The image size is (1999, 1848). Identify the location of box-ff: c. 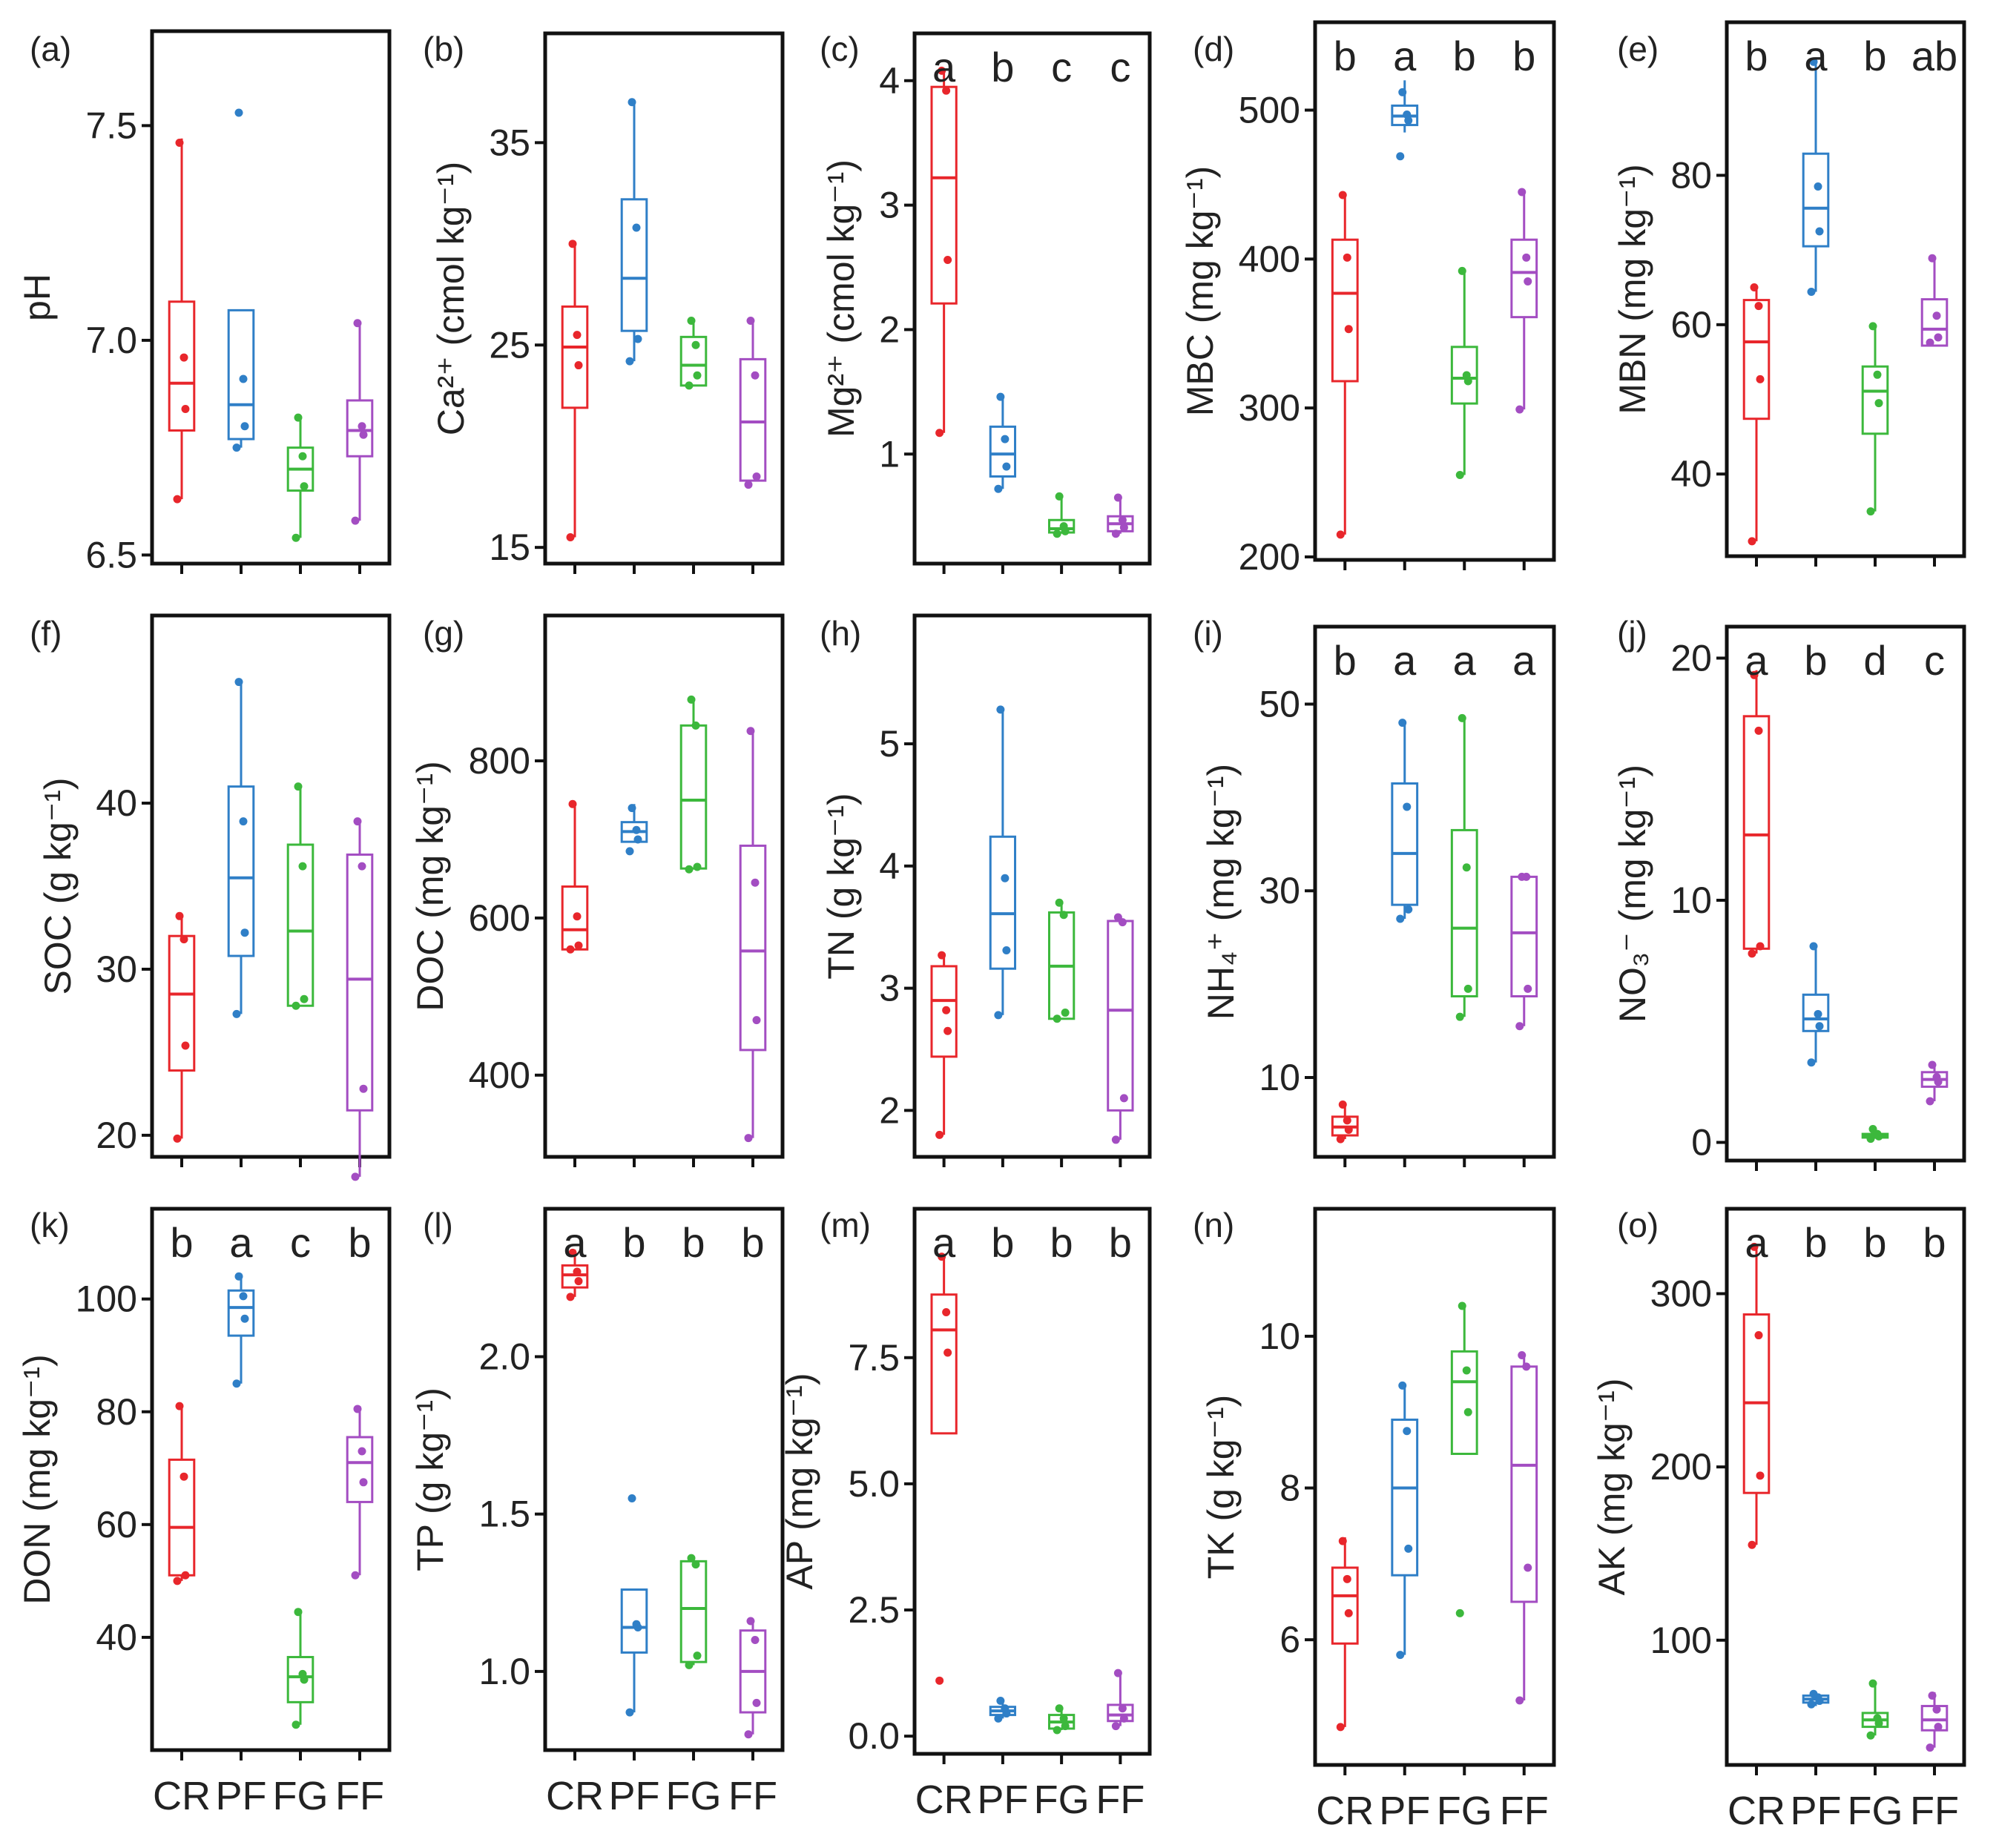
(1120, 291).